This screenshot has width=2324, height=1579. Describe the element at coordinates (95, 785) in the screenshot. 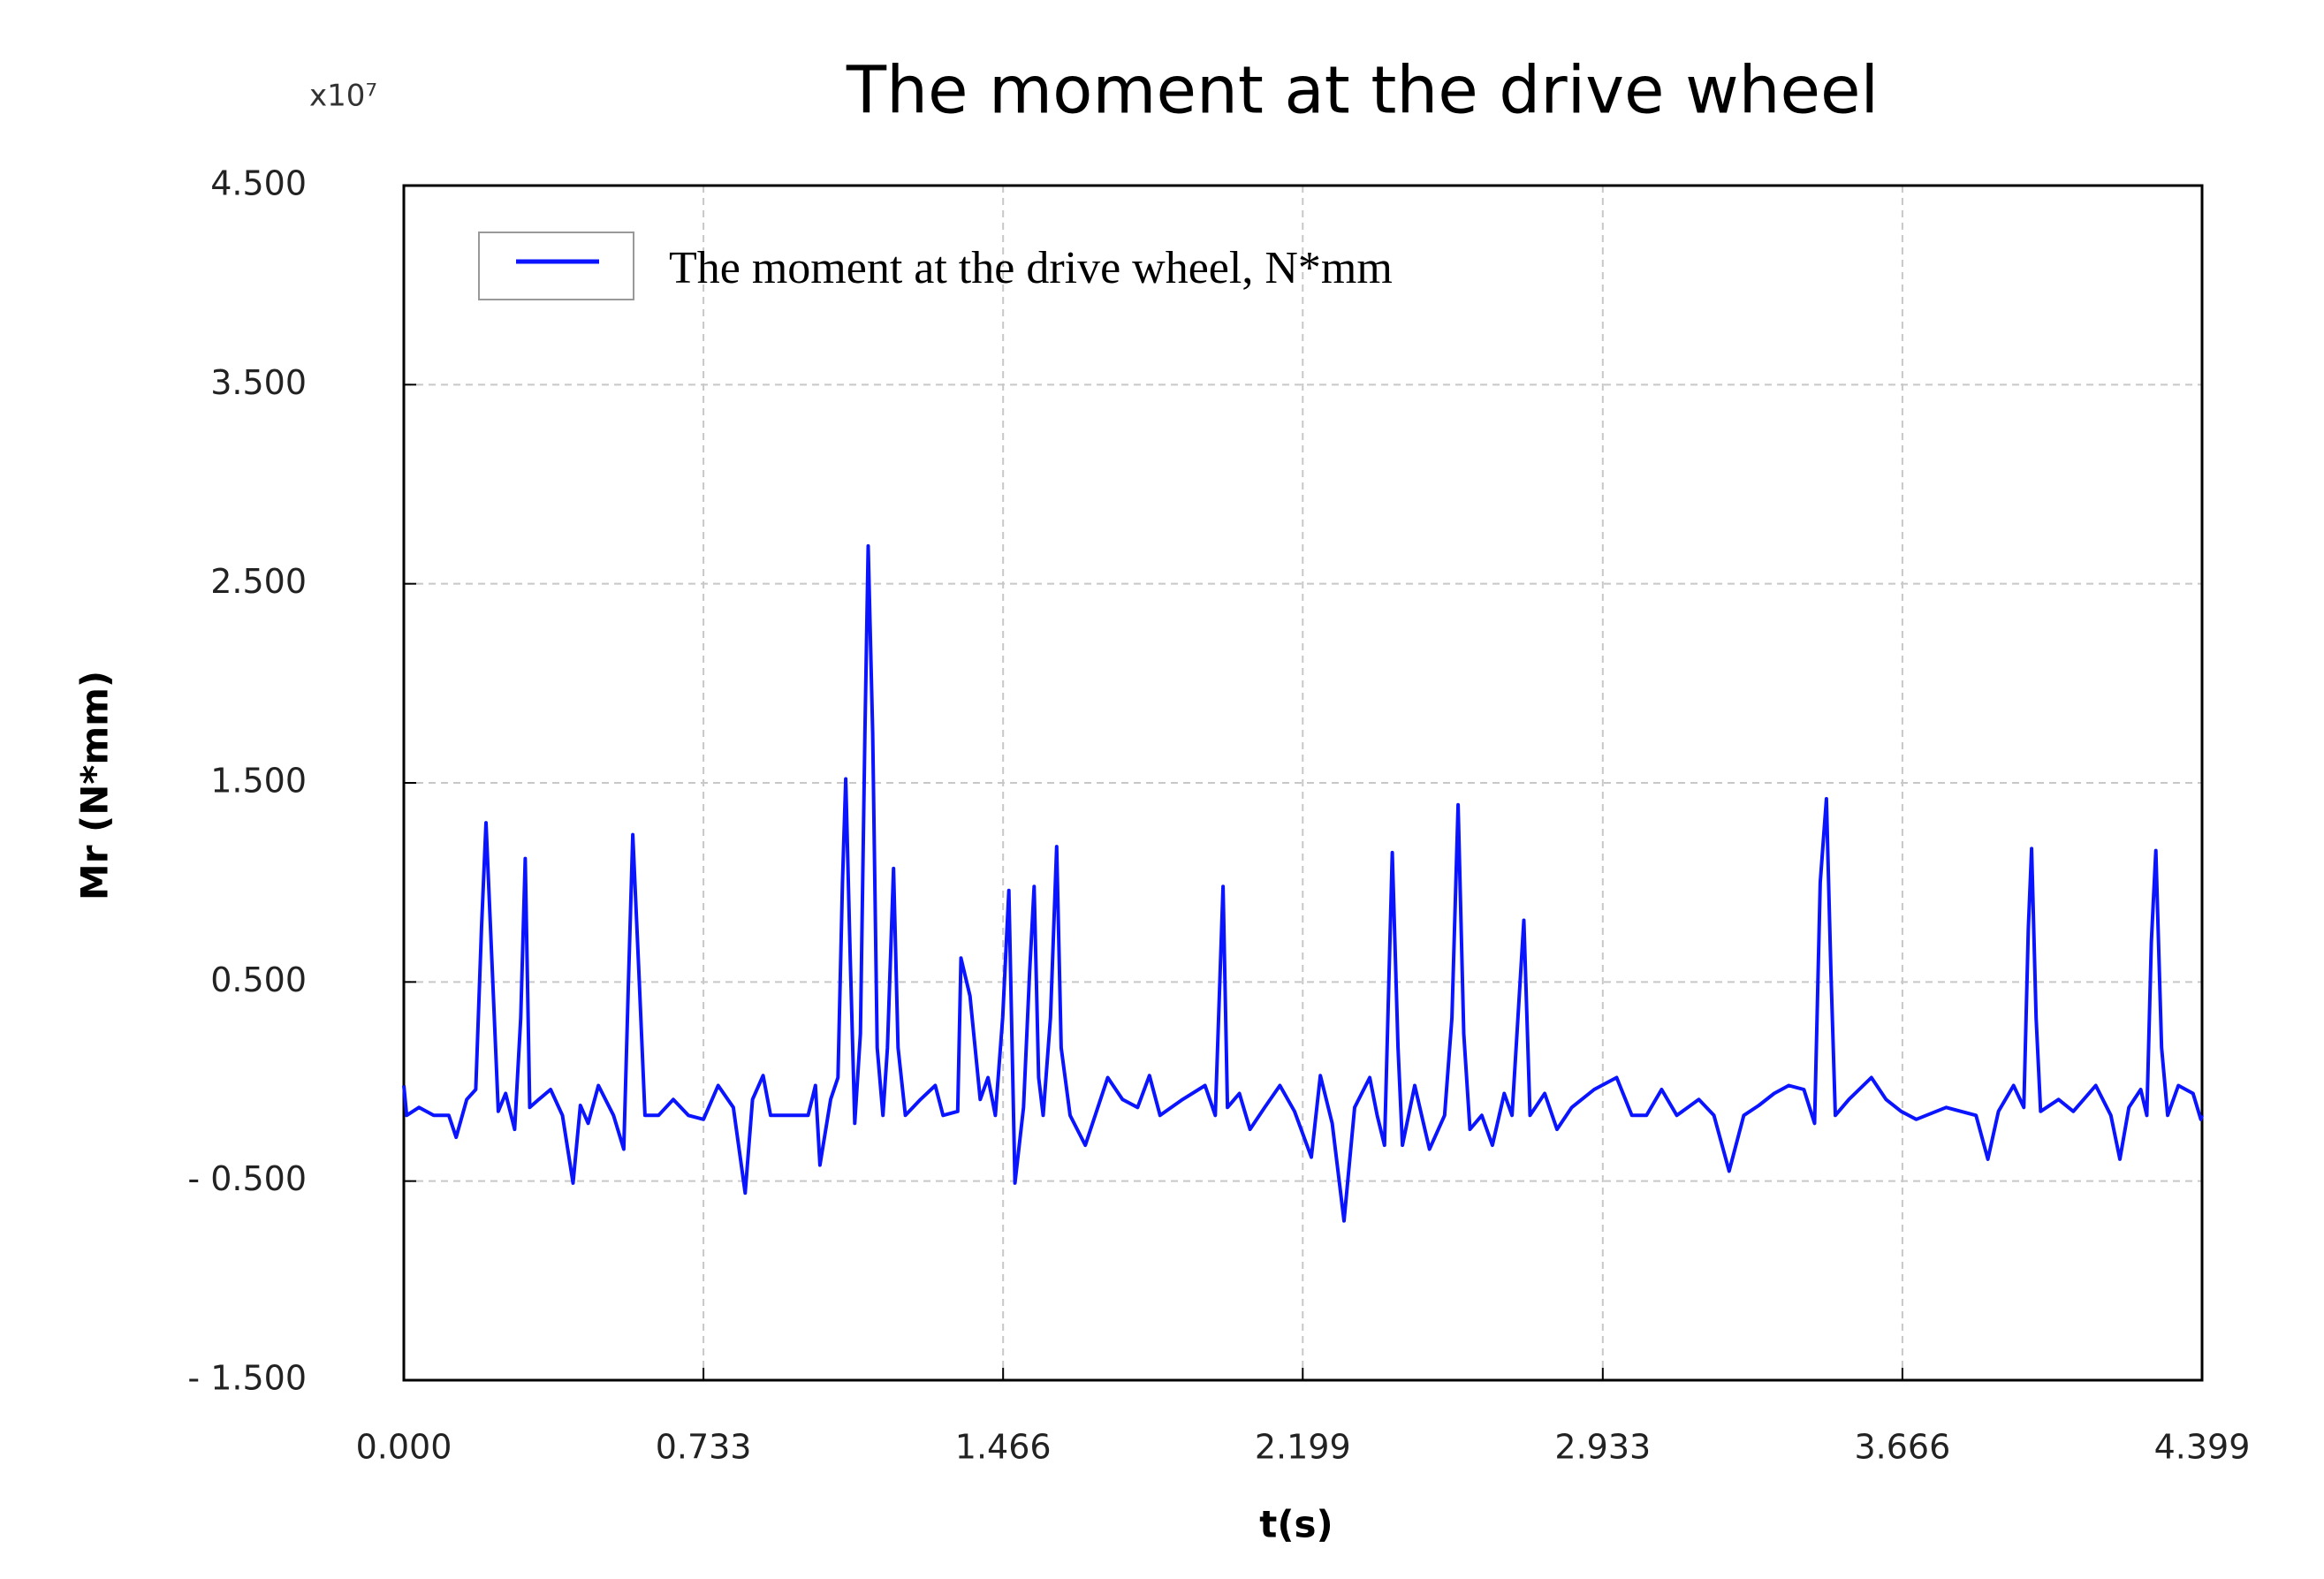

I see `y-axis-label: Mr (N*mm)` at that location.